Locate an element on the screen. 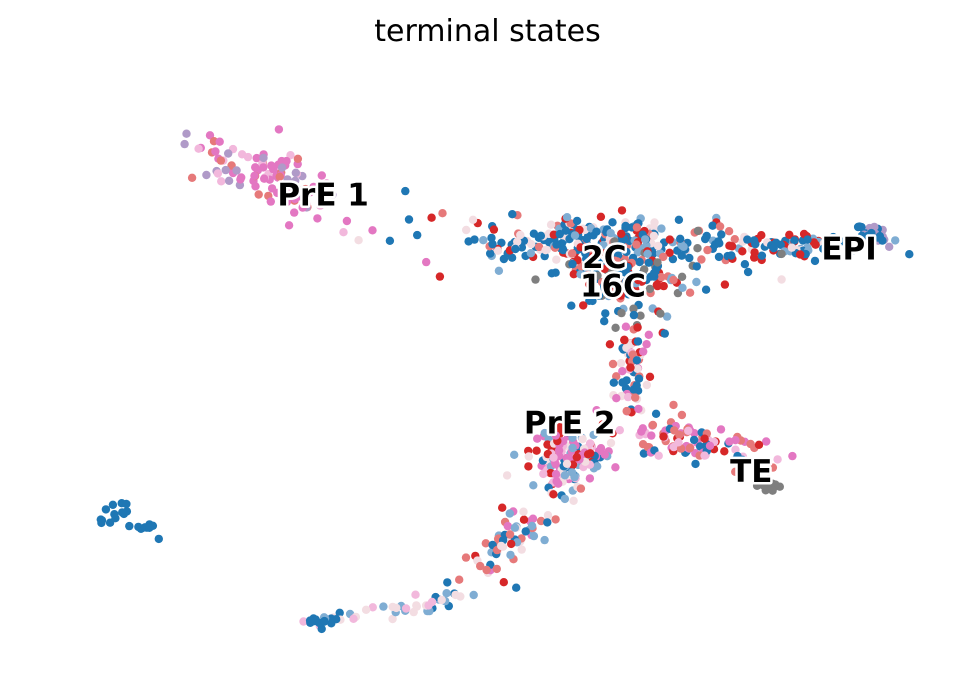  state-label: PrE 1 is located at coordinates (323, 195).